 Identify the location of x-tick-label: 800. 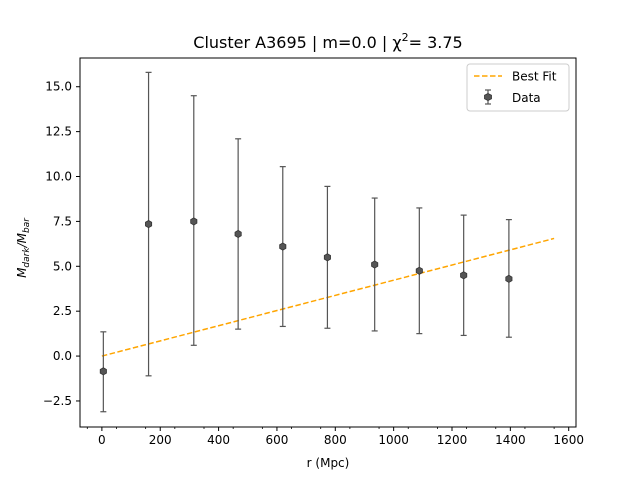
(335, 440).